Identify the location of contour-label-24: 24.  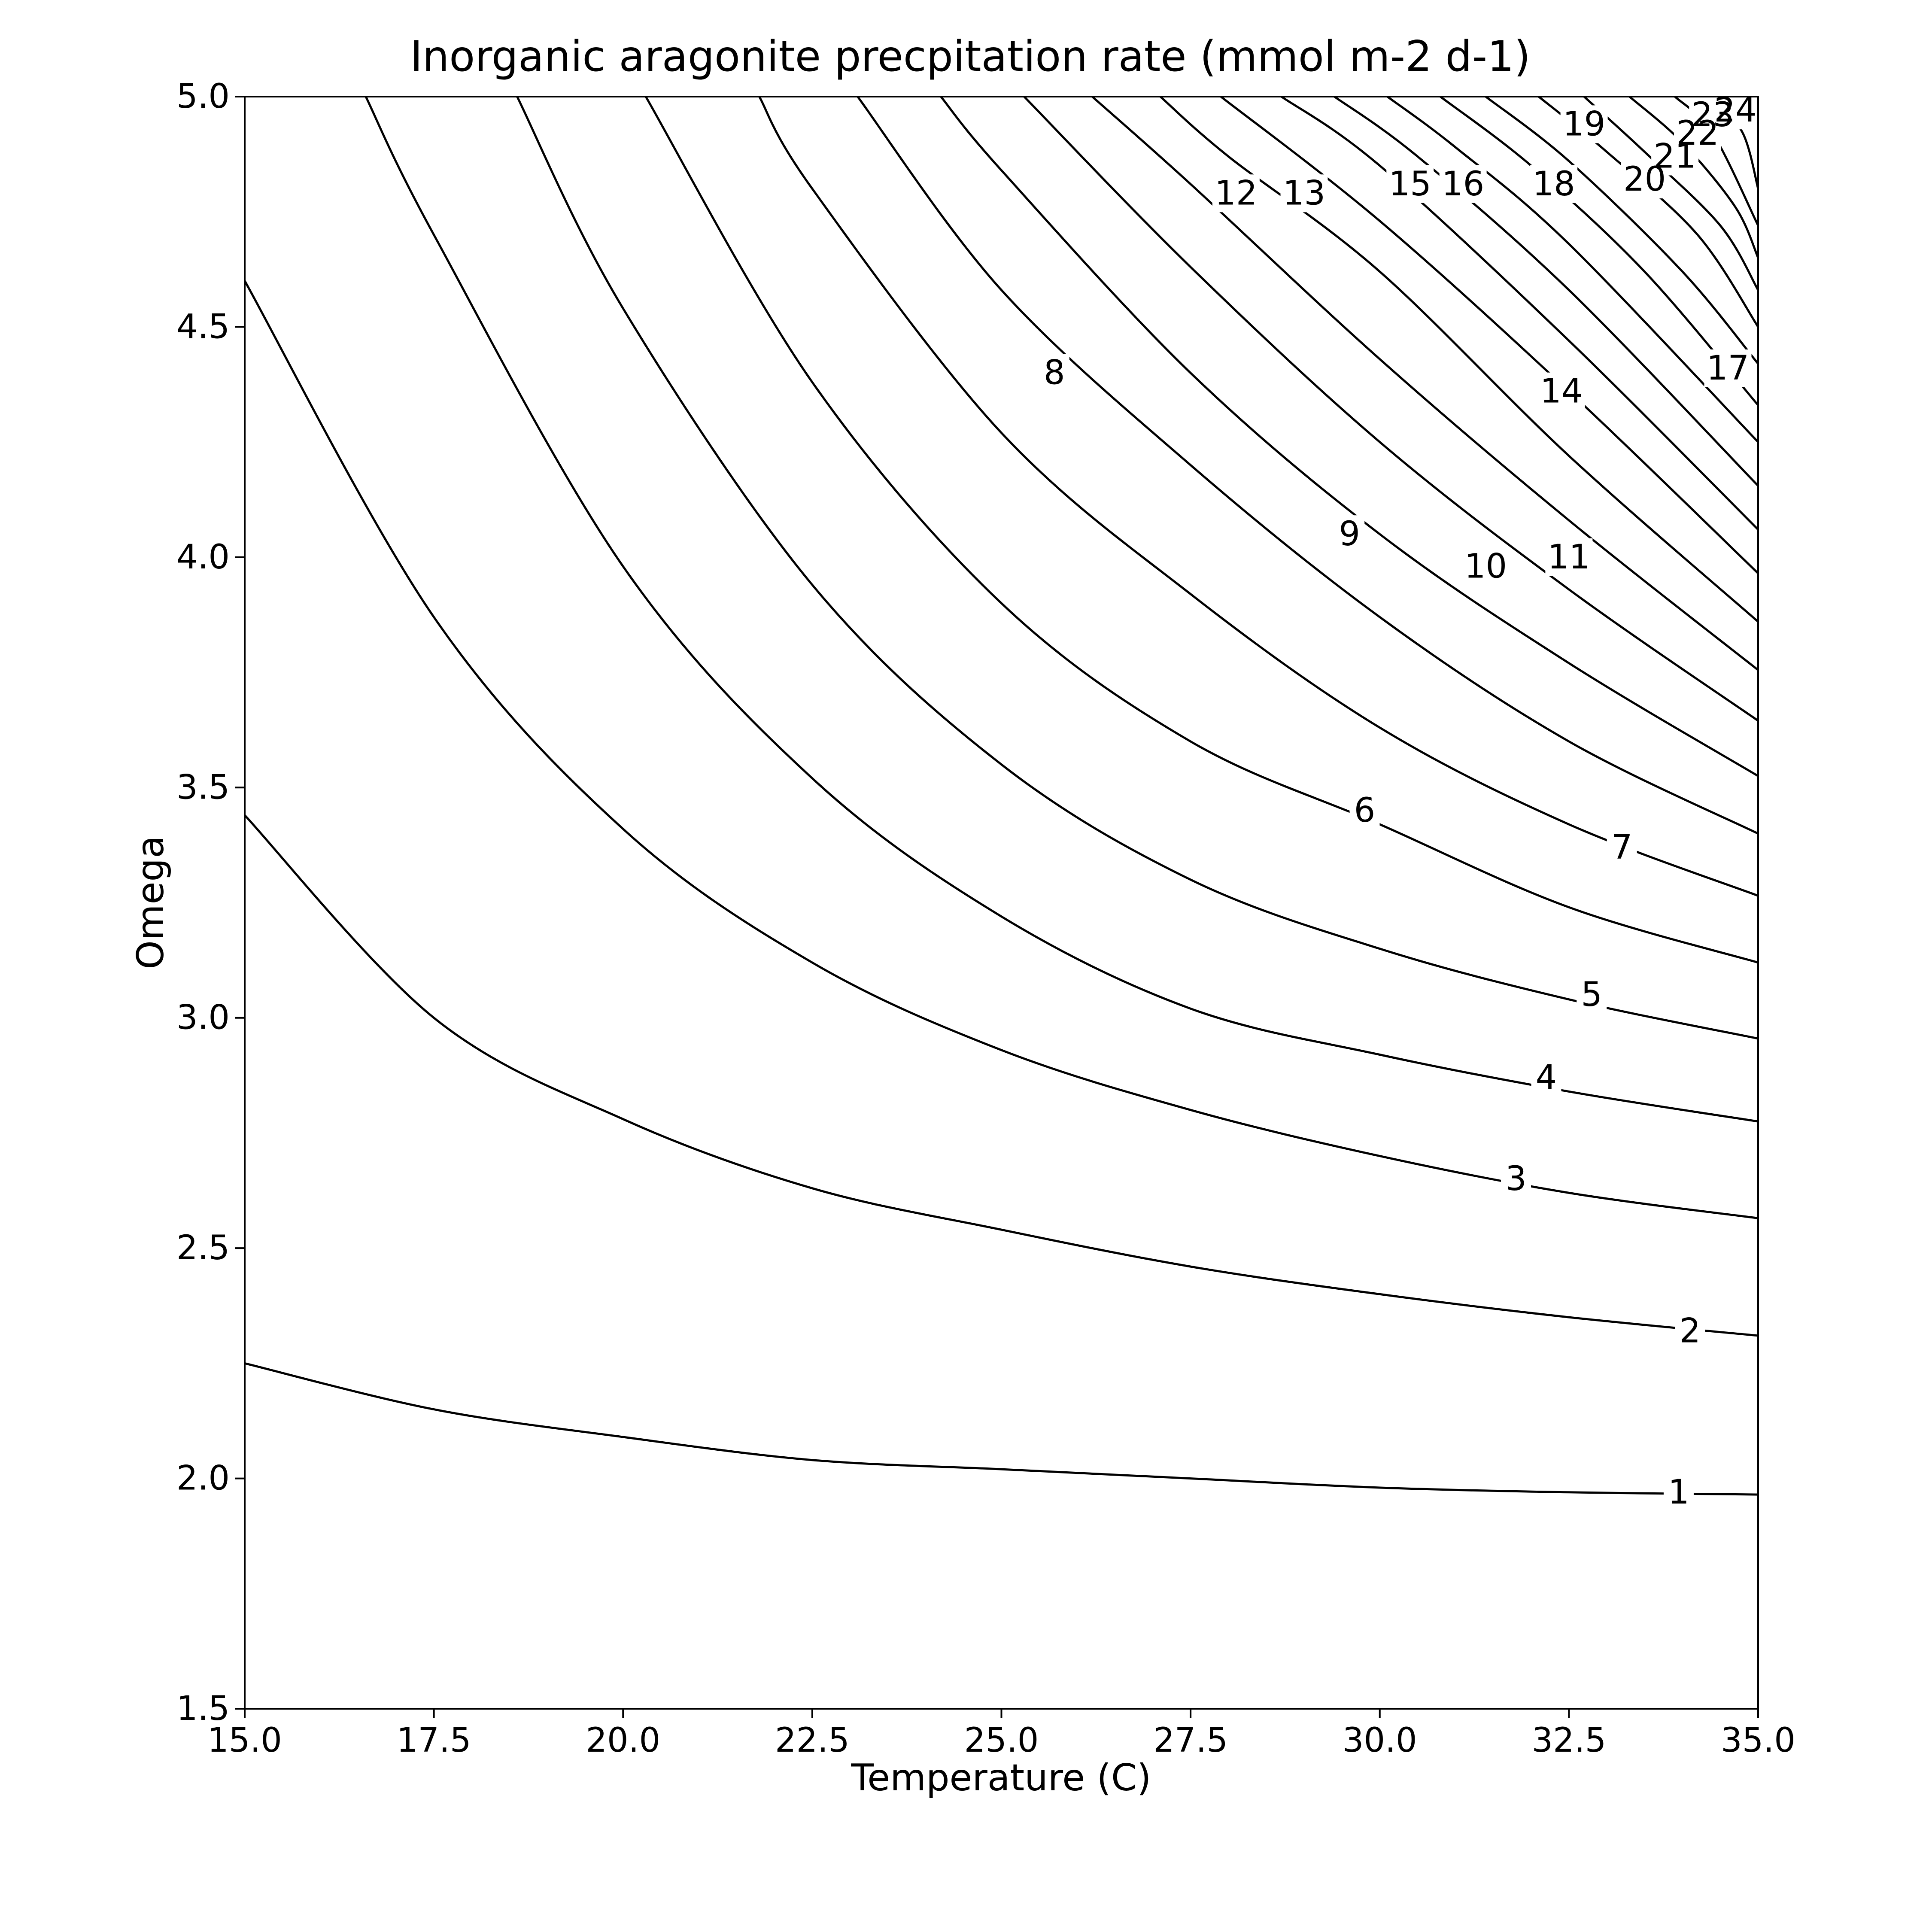
(1735, 111).